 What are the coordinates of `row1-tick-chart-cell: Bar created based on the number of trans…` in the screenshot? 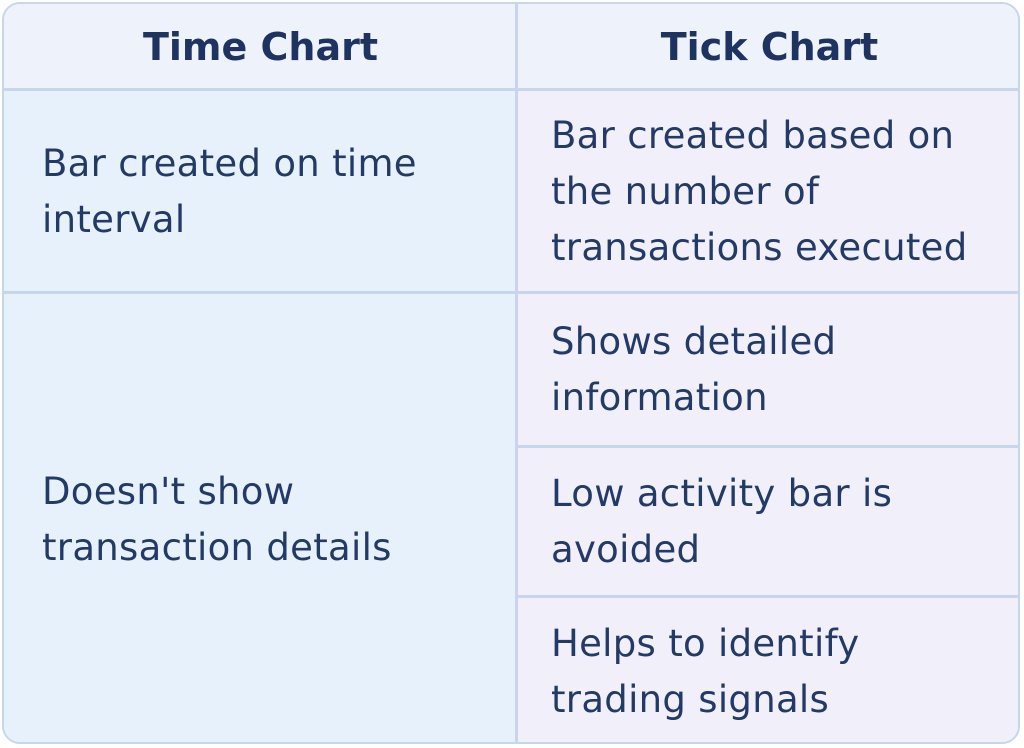 It's located at (767, 191).